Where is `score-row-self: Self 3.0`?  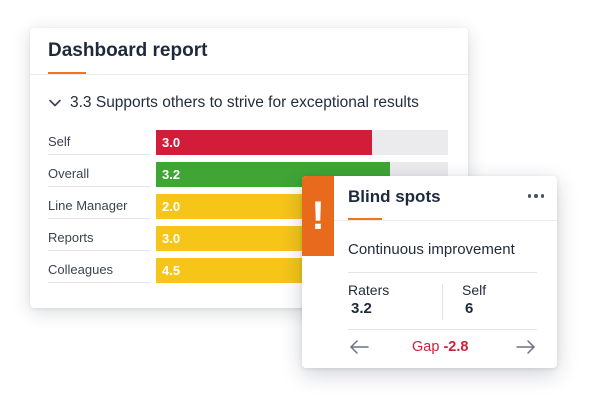
score-row-self: Self 3.0 is located at coordinates (248, 144).